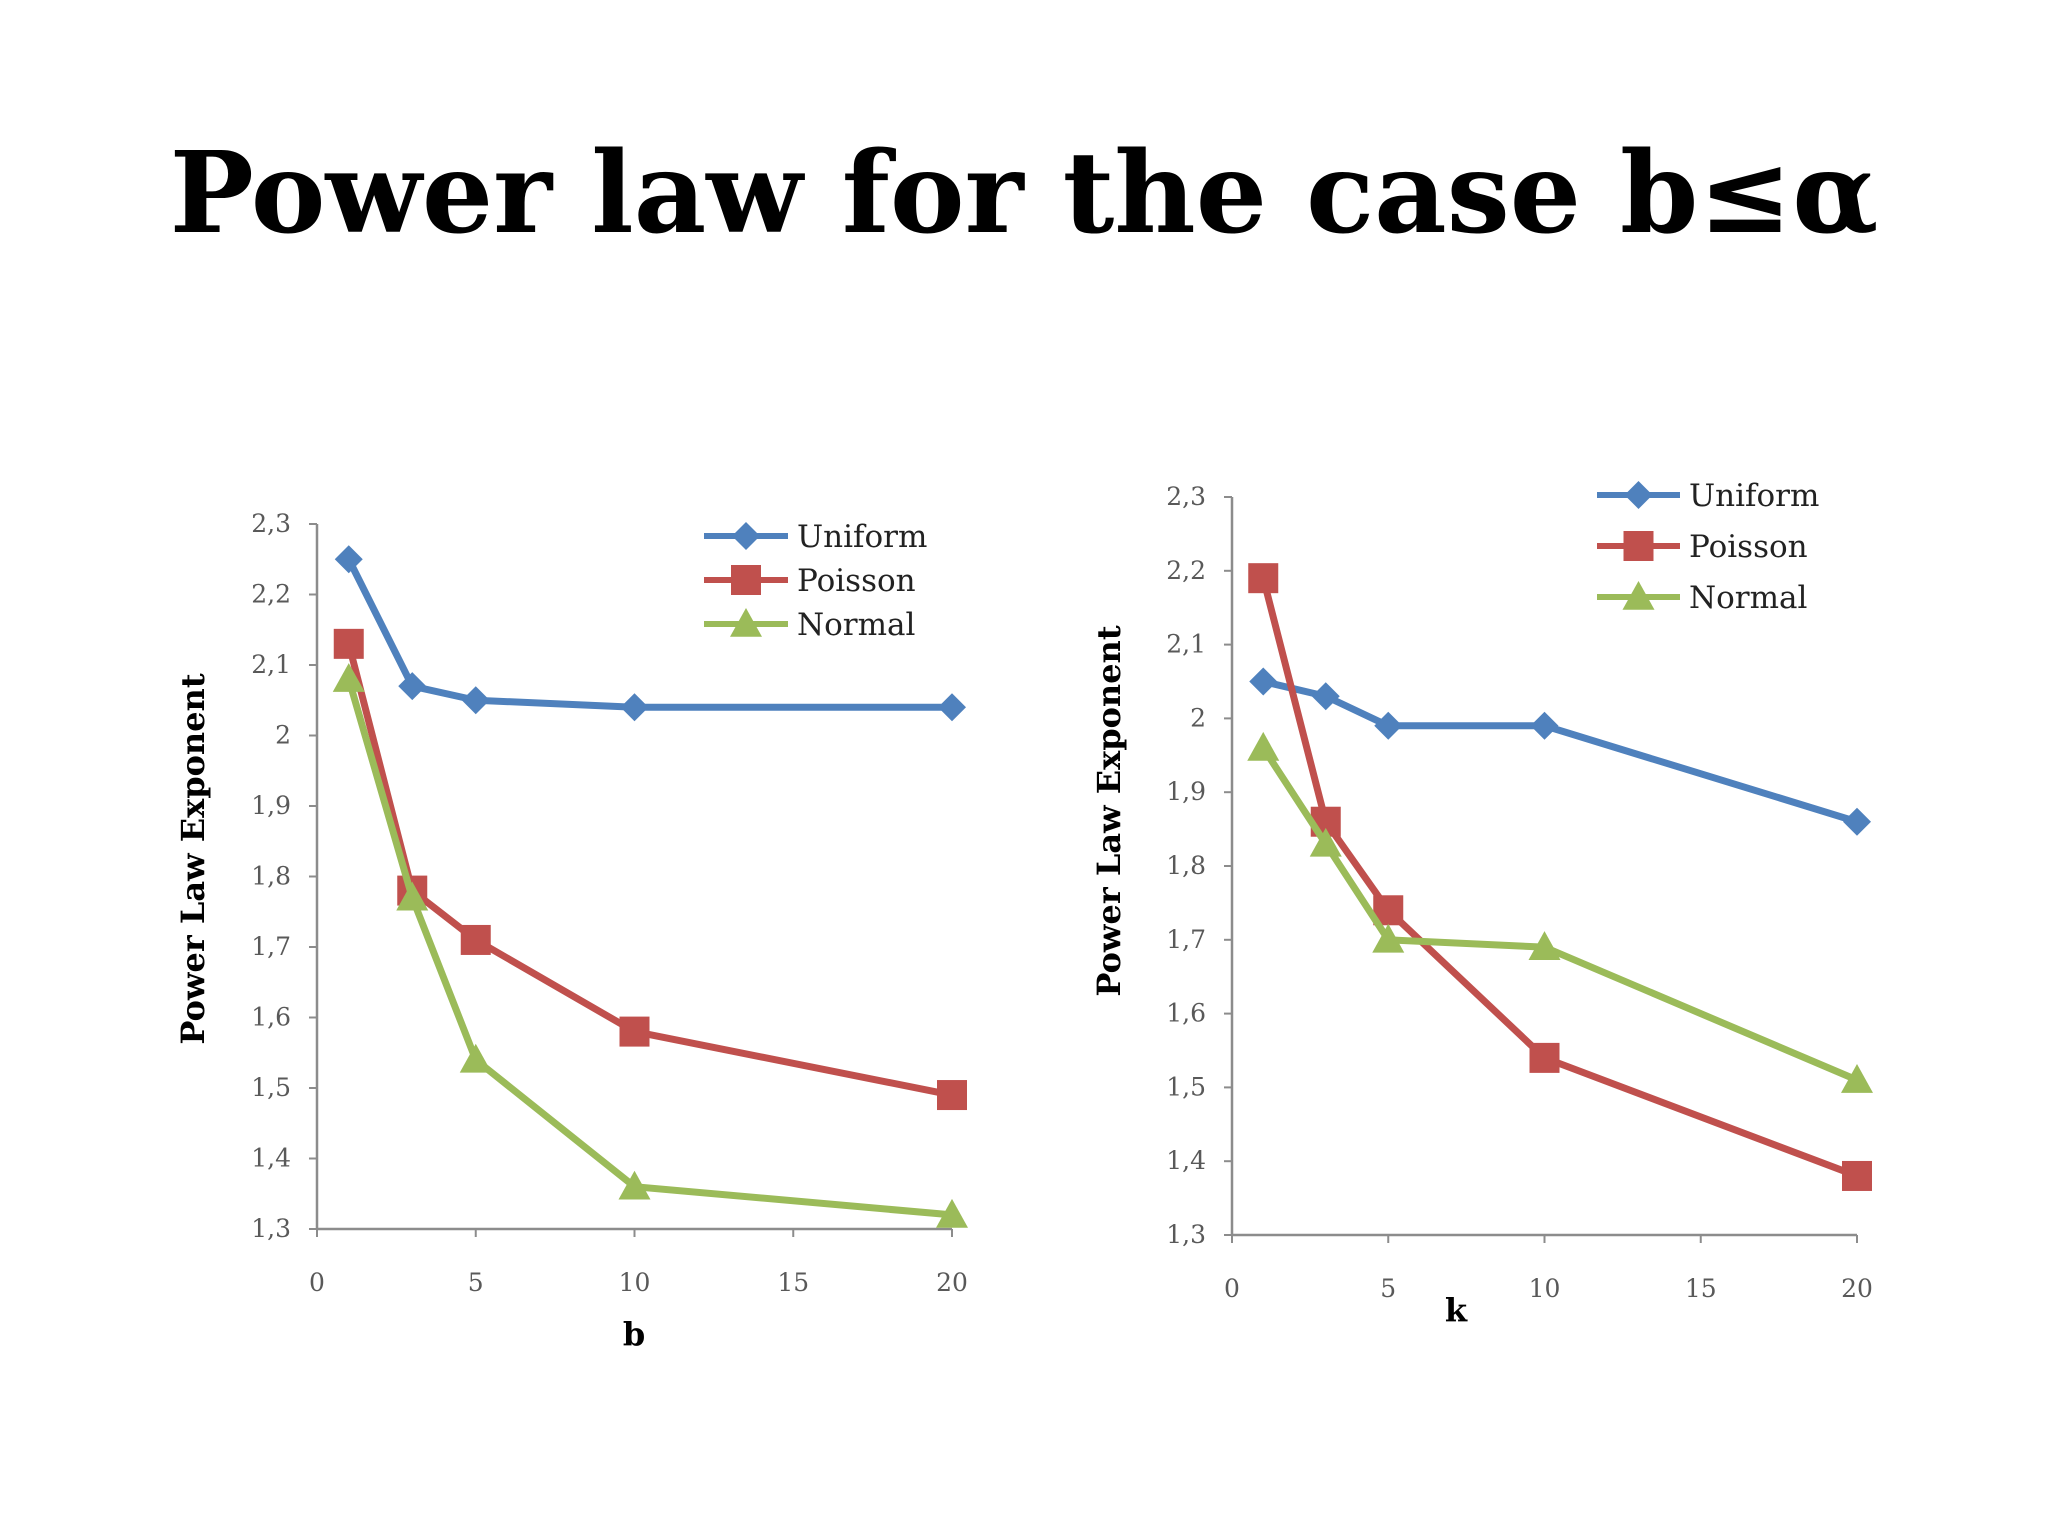 This screenshot has width=2048, height=1536. What do you see at coordinates (1024, 193) in the screenshot?
I see `slide-title: Power law for the case b≤α` at bounding box center [1024, 193].